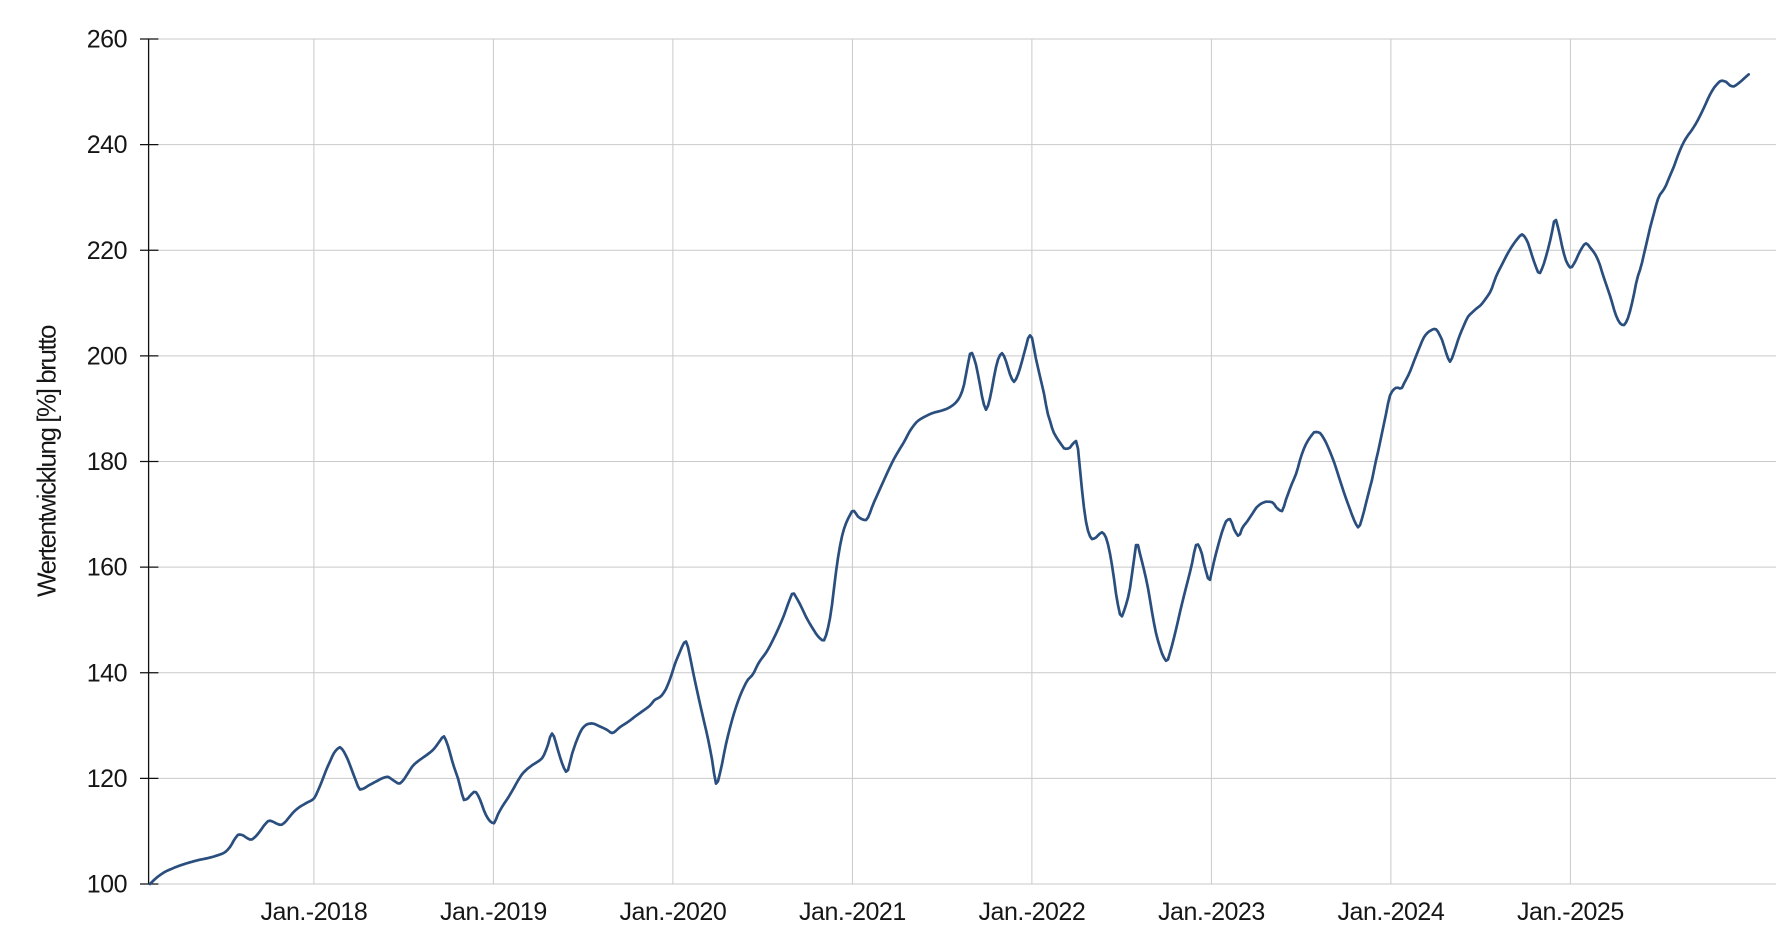 The image size is (1776, 936). What do you see at coordinates (1570, 912) in the screenshot?
I see `svg-text: Jan.-2025` at bounding box center [1570, 912].